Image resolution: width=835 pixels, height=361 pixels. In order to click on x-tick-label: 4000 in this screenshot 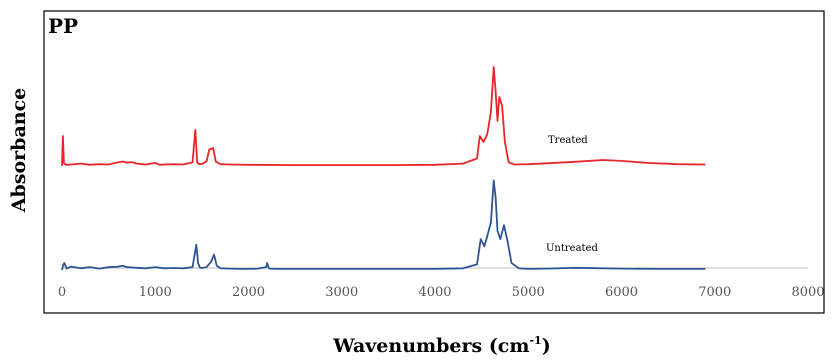, I will do `click(434, 292)`.